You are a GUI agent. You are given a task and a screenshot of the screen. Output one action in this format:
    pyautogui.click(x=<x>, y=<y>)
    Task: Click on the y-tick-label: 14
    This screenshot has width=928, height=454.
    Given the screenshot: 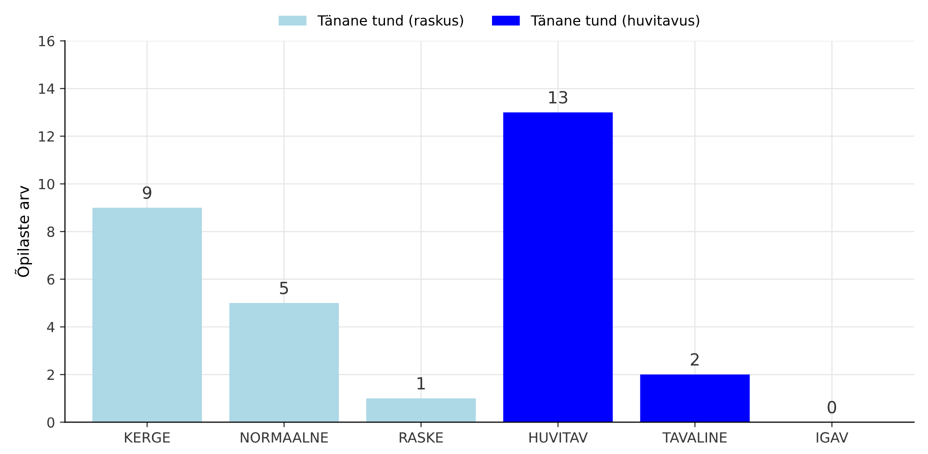 What is the action you would take?
    pyautogui.click(x=46, y=89)
    